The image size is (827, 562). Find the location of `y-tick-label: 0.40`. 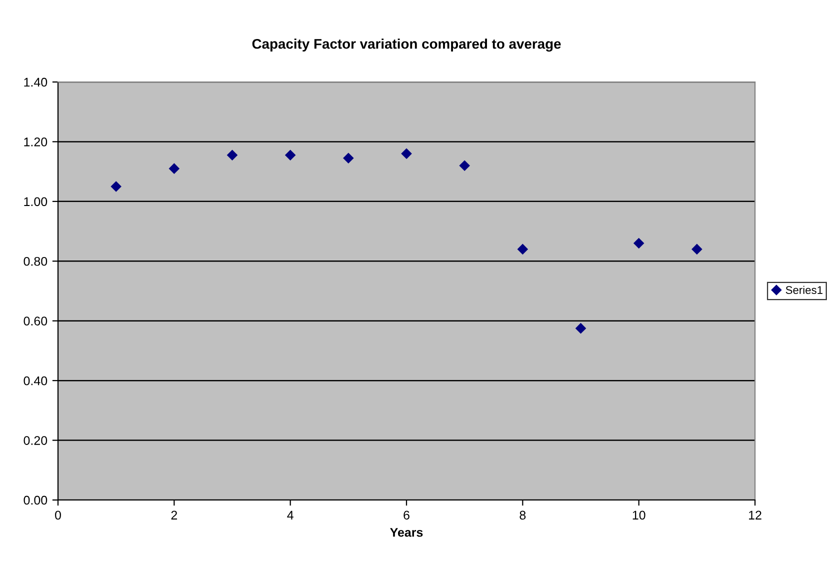

y-tick-label: 0.40 is located at coordinates (36, 381).